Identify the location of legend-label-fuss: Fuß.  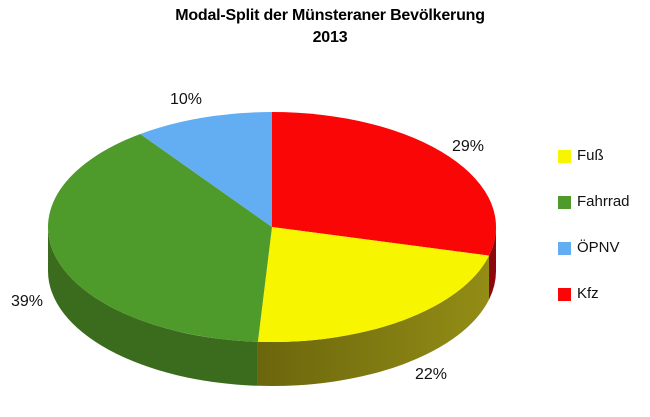
(590, 155).